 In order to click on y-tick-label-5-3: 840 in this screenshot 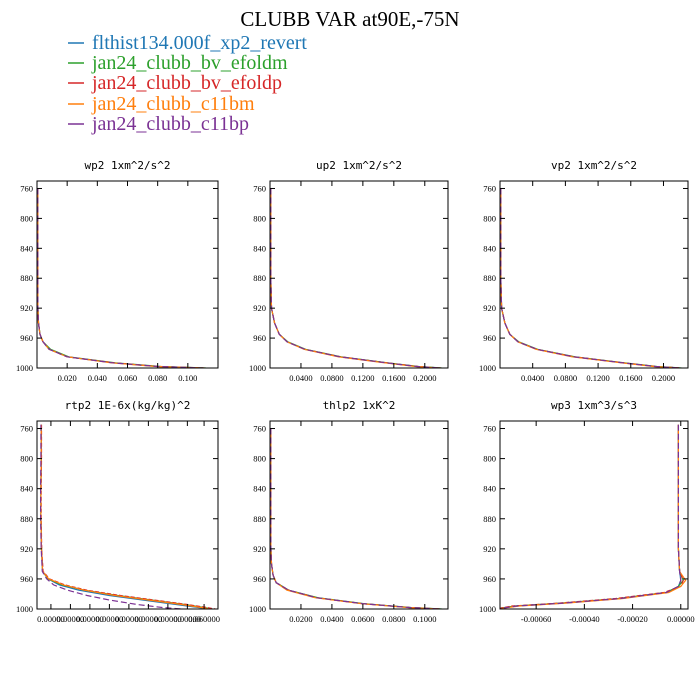, I will do `click(259, 489)`.